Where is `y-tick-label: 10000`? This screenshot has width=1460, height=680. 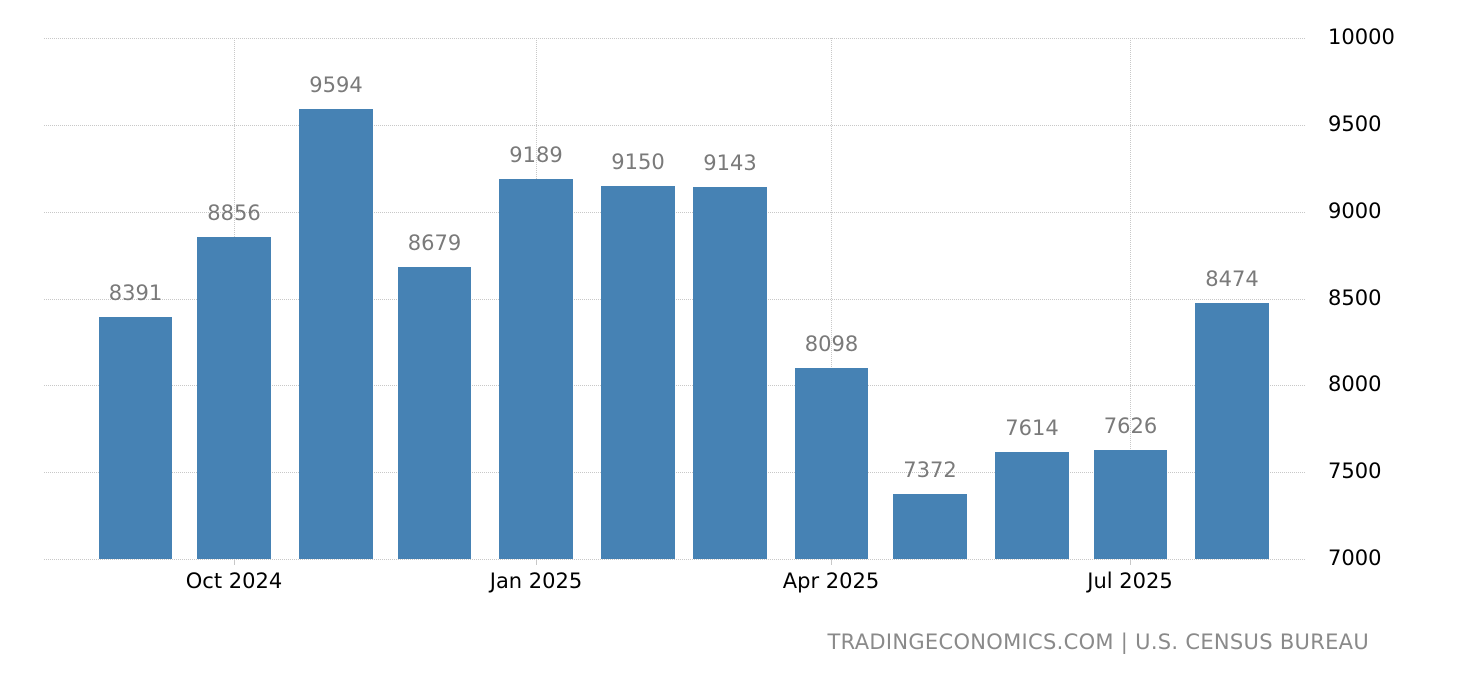 y-tick-label: 10000 is located at coordinates (1361, 37).